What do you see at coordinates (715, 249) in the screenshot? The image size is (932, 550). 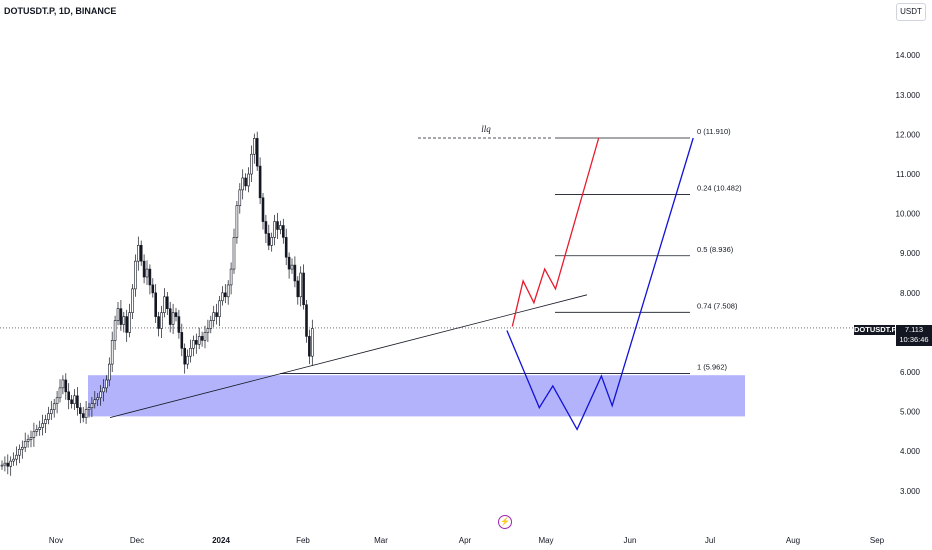 I see `fib-level-label: 0.5 (8.936)` at bounding box center [715, 249].